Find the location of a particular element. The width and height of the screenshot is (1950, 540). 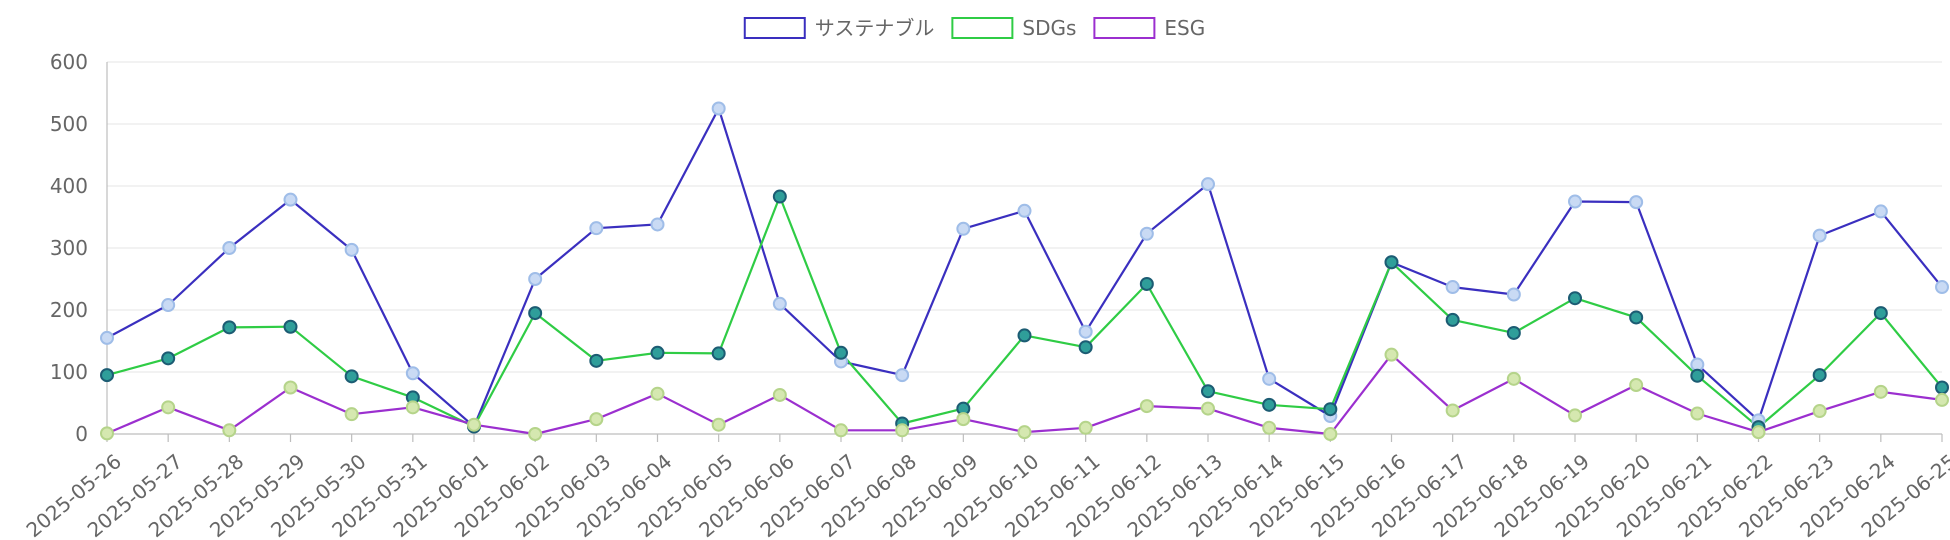

legend-label: ESG is located at coordinates (1184, 28).